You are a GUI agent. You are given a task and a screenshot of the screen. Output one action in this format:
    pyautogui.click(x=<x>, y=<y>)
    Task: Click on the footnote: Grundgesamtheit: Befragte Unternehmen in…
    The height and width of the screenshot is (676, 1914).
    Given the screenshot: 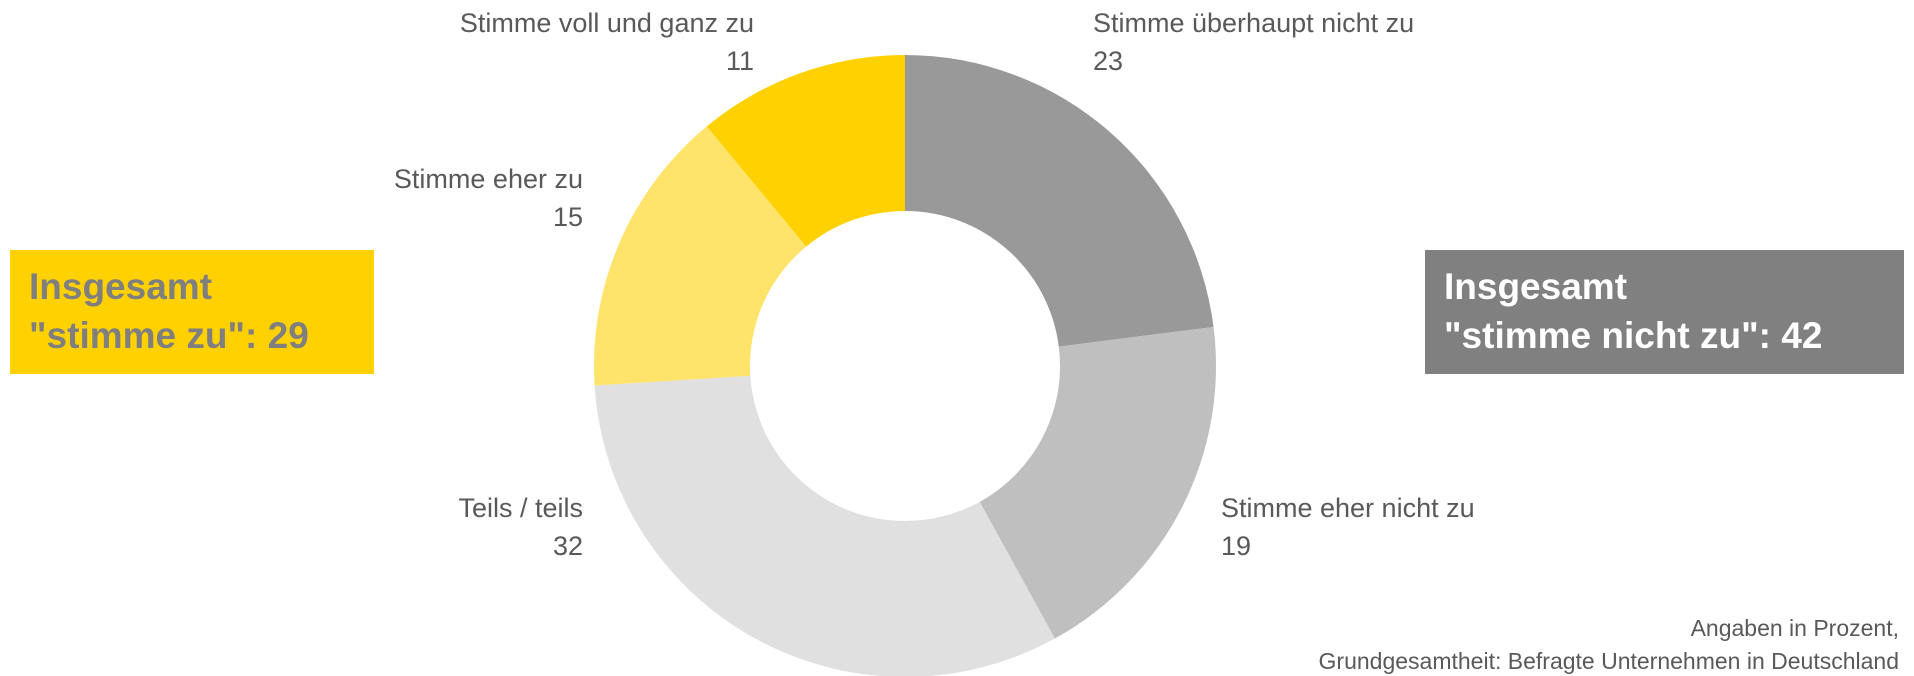 What is the action you would take?
    pyautogui.click(x=1609, y=661)
    